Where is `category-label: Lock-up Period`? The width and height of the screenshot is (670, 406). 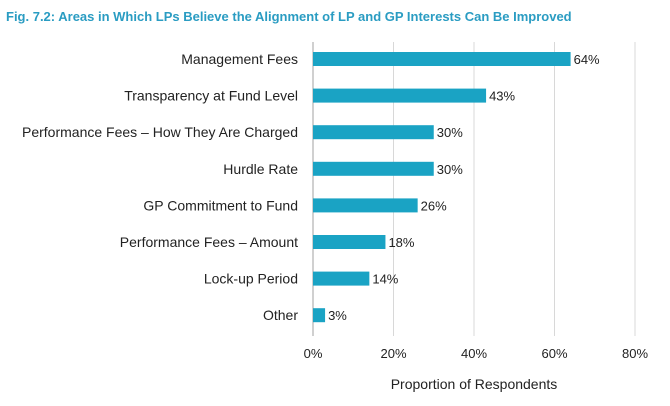
category-label: Lock-up Period is located at coordinates (251, 279).